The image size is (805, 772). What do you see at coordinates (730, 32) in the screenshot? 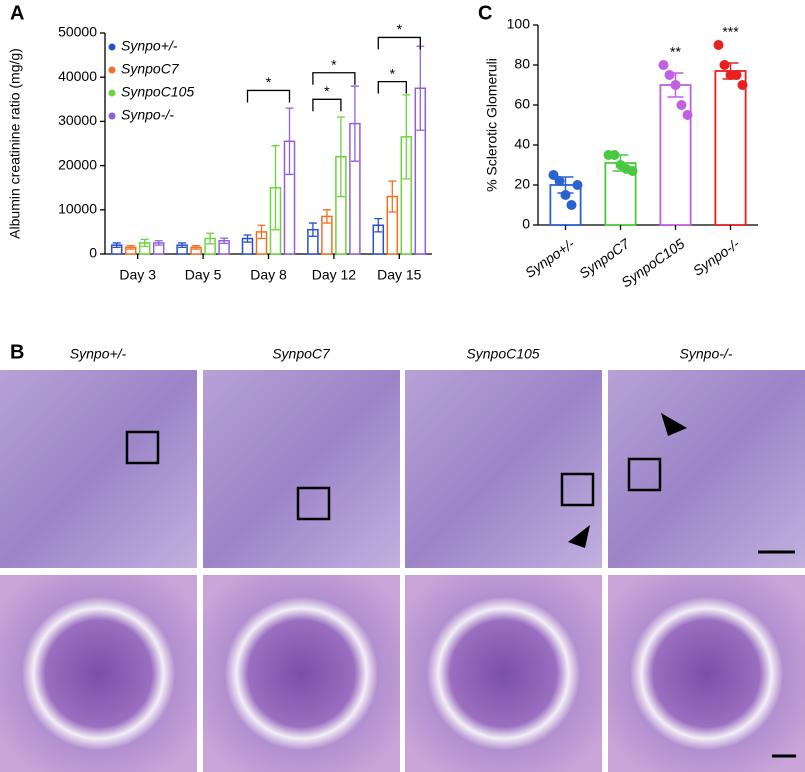
I see `significance-label: ***` at bounding box center [730, 32].